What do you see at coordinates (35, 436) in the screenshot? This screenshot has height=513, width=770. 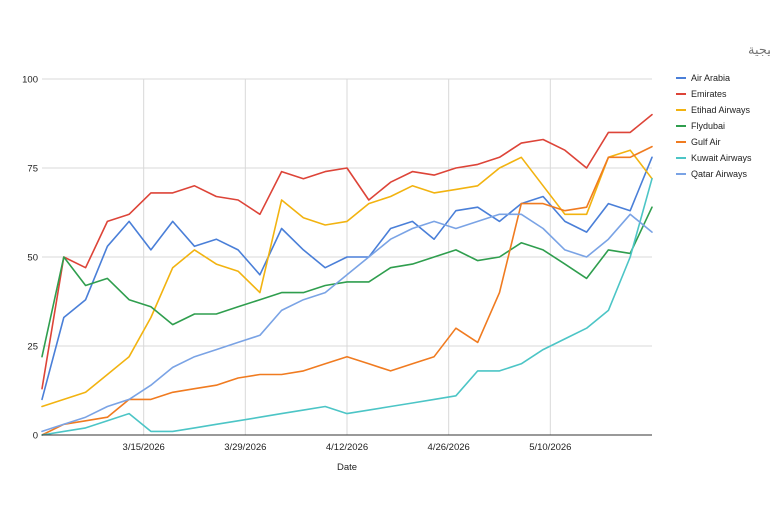 I see `y-tick-label: 0` at bounding box center [35, 436].